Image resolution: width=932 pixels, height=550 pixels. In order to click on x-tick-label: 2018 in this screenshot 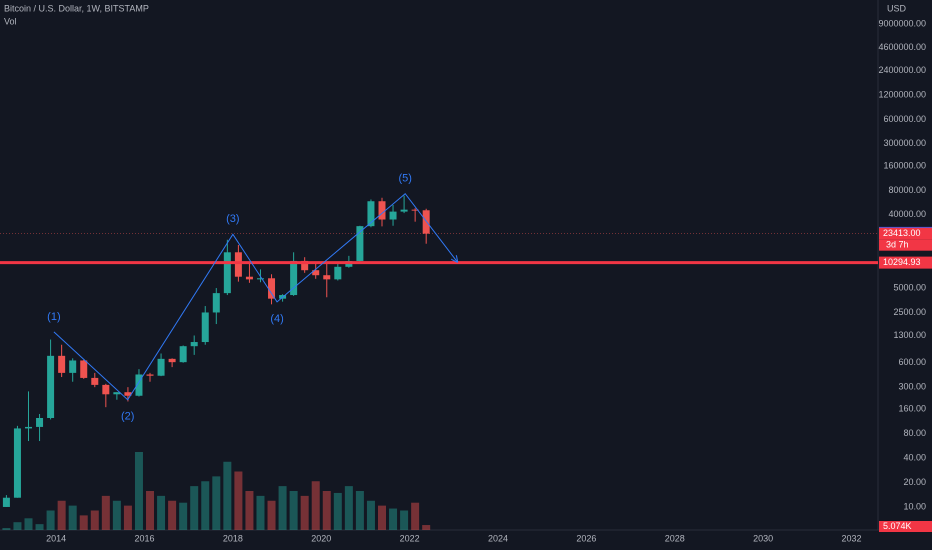, I will do `click(233, 538)`.